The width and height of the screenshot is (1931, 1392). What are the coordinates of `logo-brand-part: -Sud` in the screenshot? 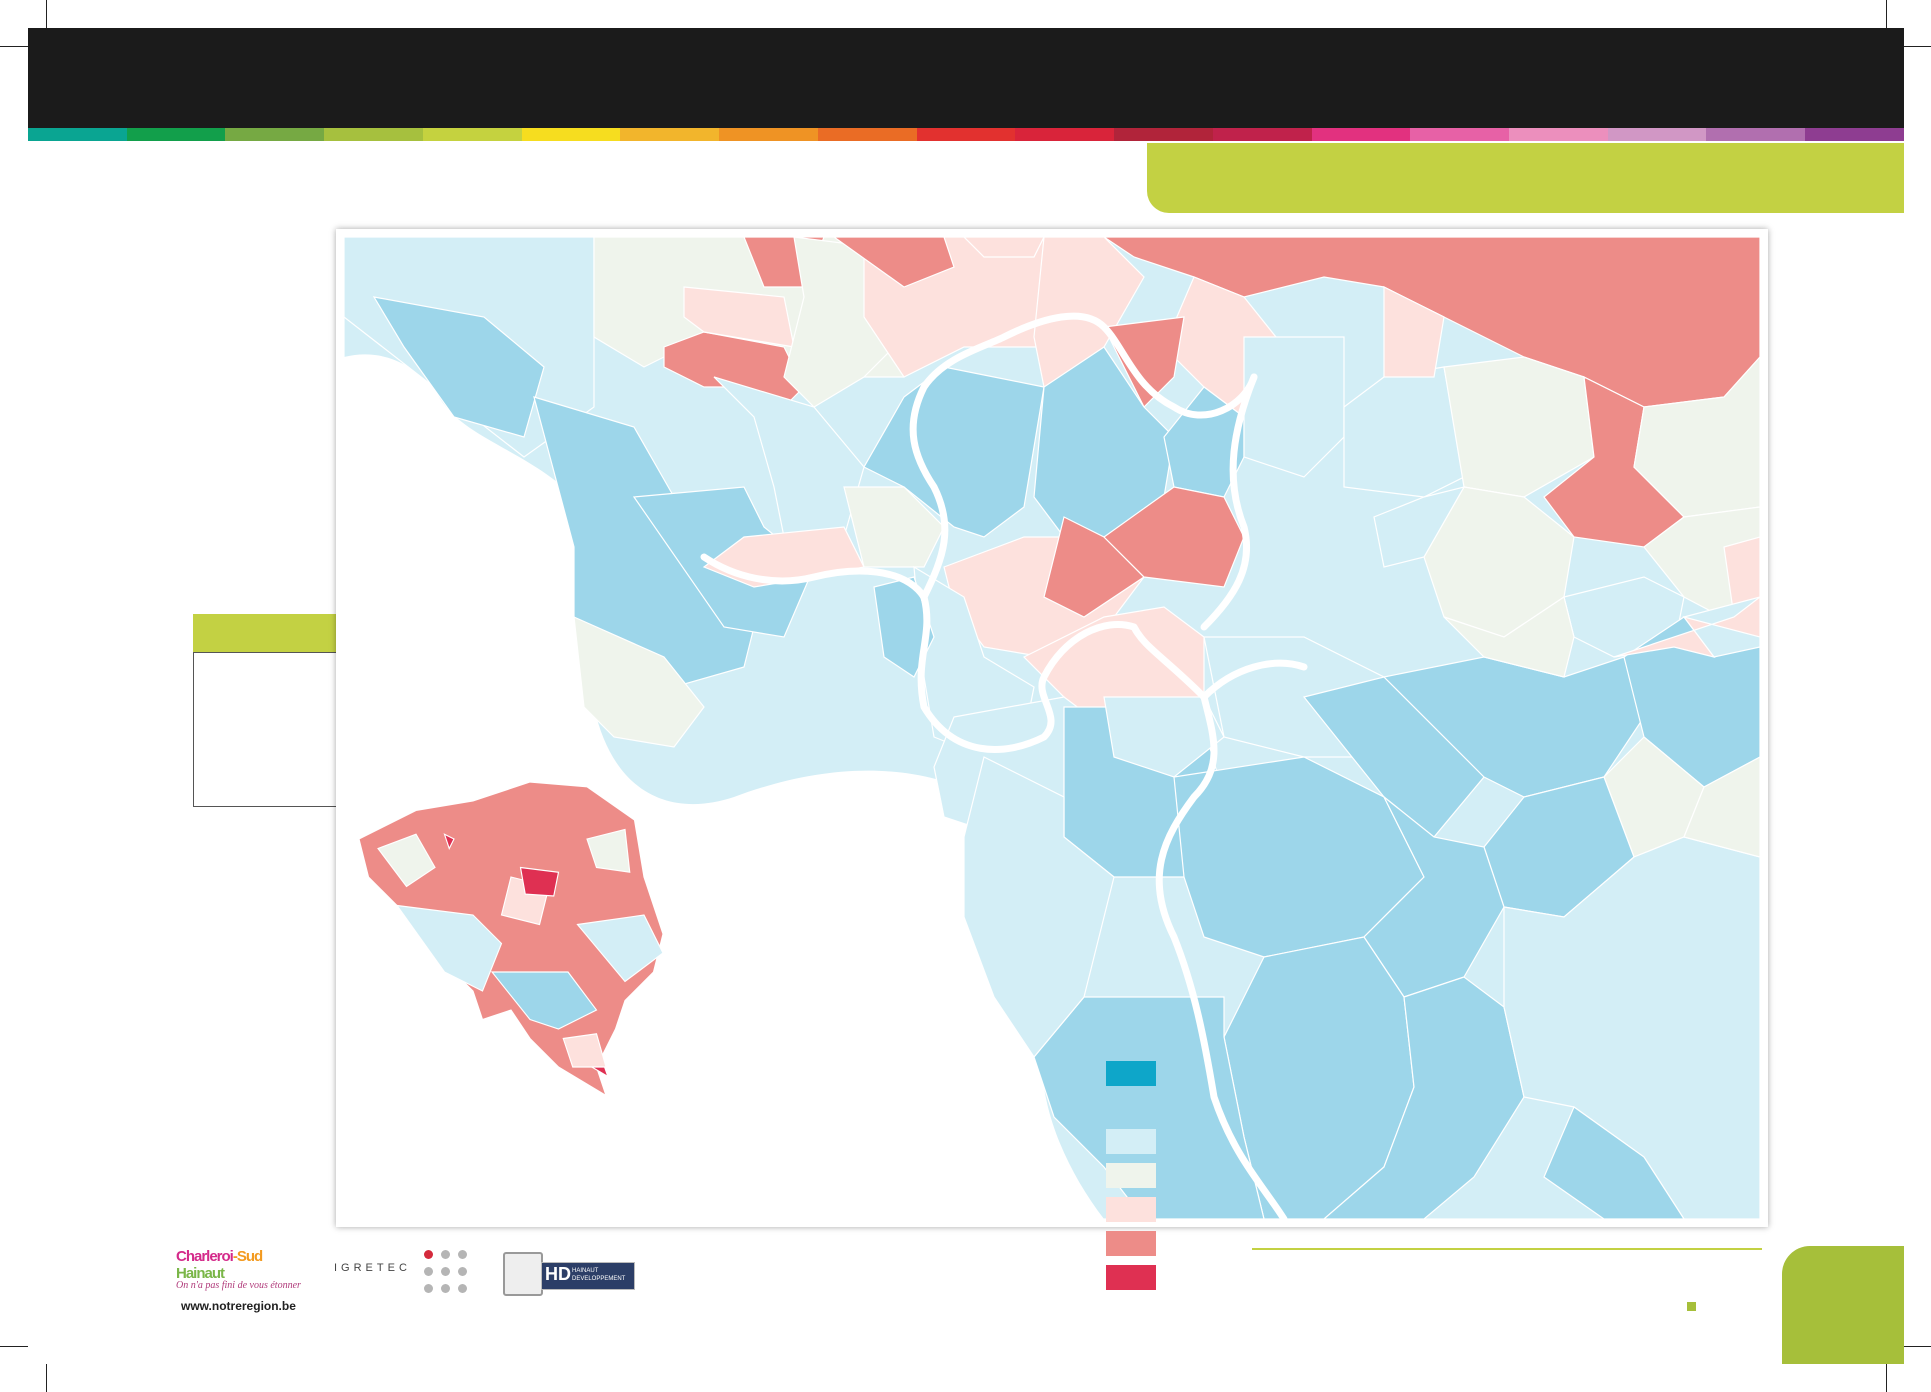 It's located at (247, 1256).